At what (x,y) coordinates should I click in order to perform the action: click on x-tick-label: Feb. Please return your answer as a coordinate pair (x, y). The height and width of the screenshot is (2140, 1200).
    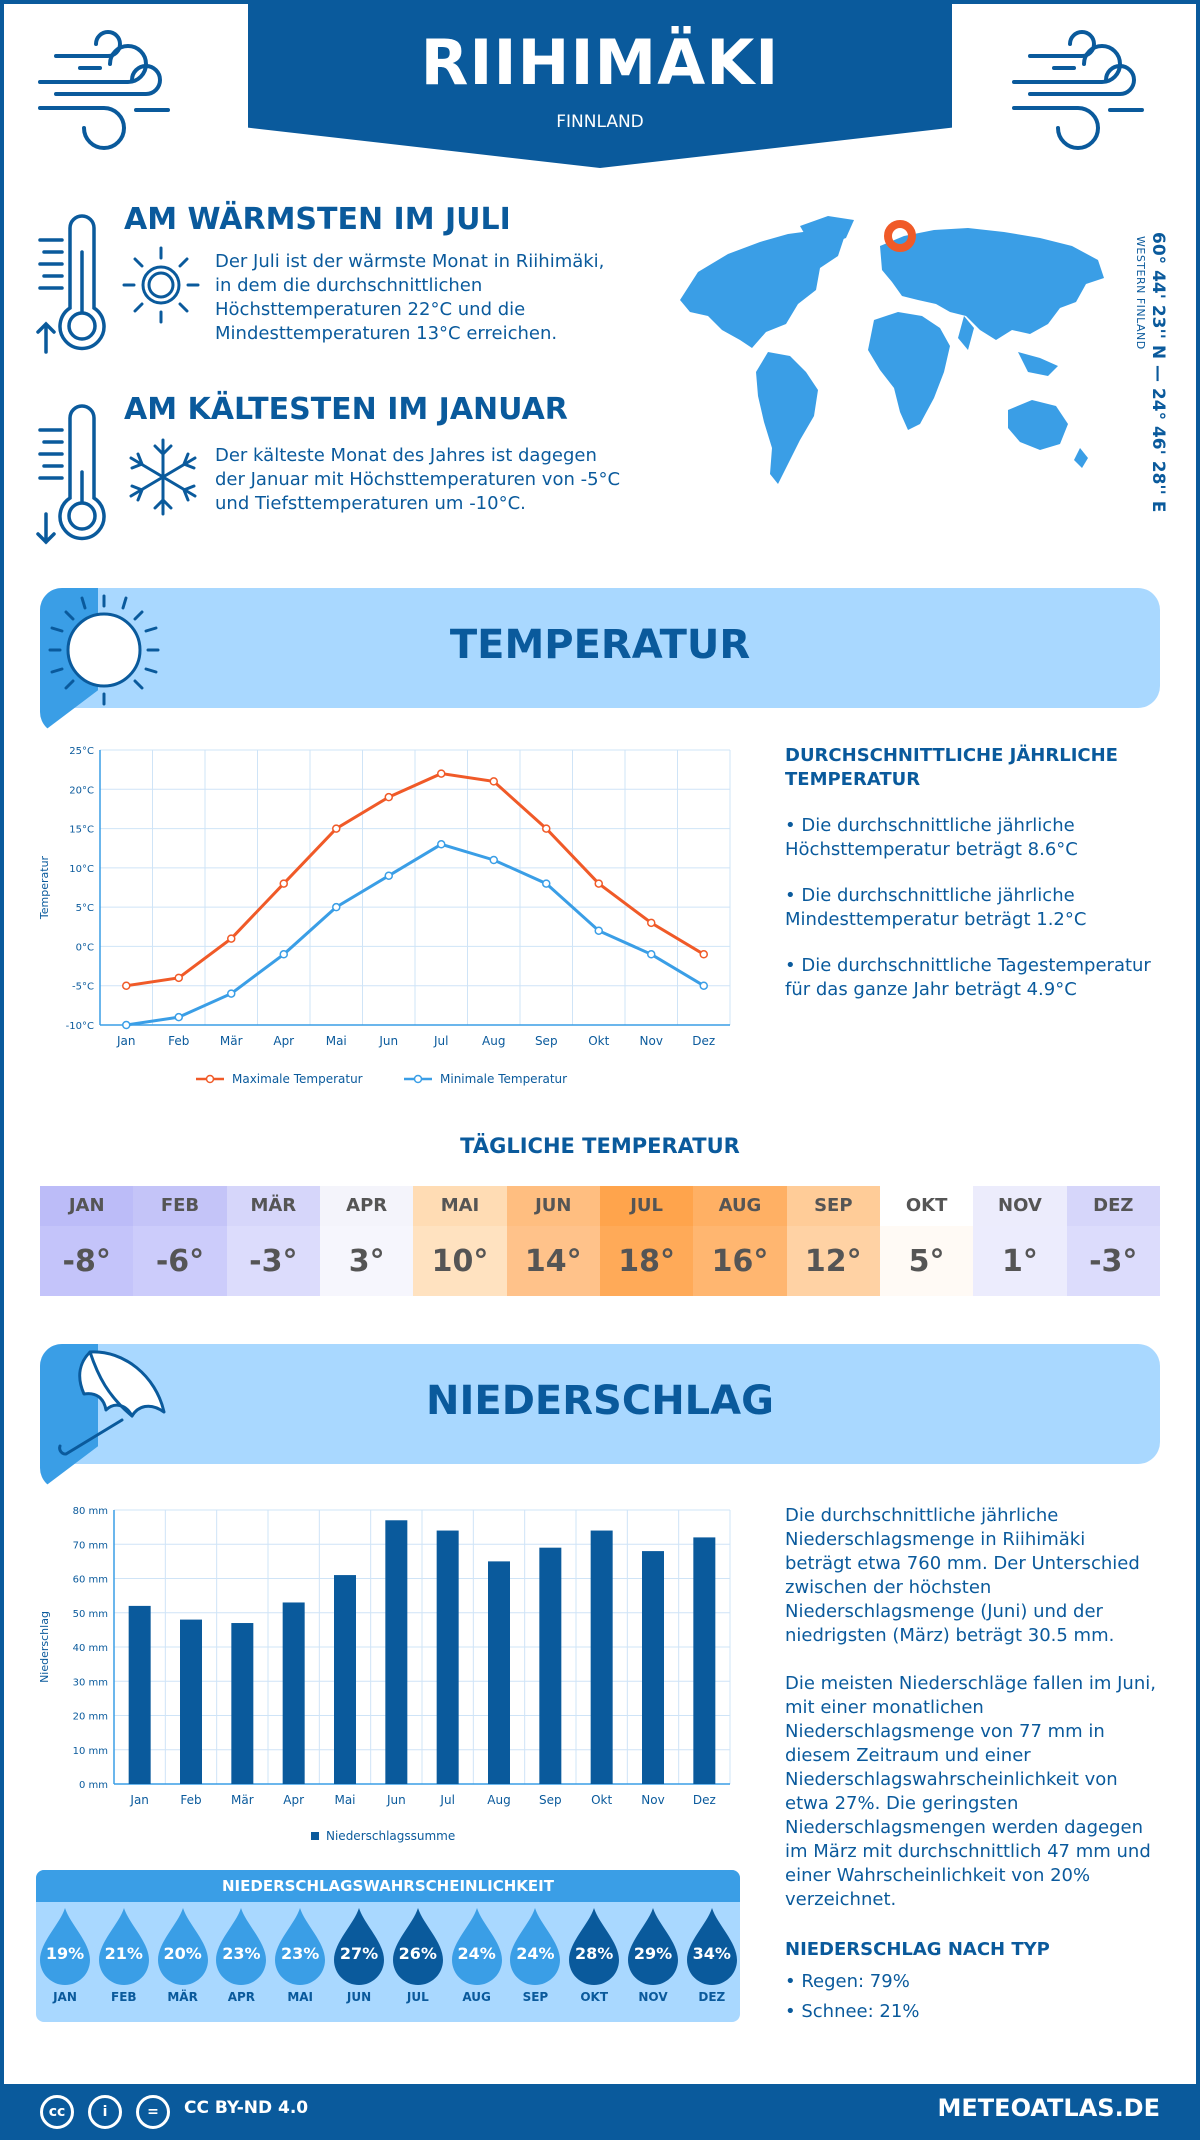
    Looking at the image, I should click on (178, 1041).